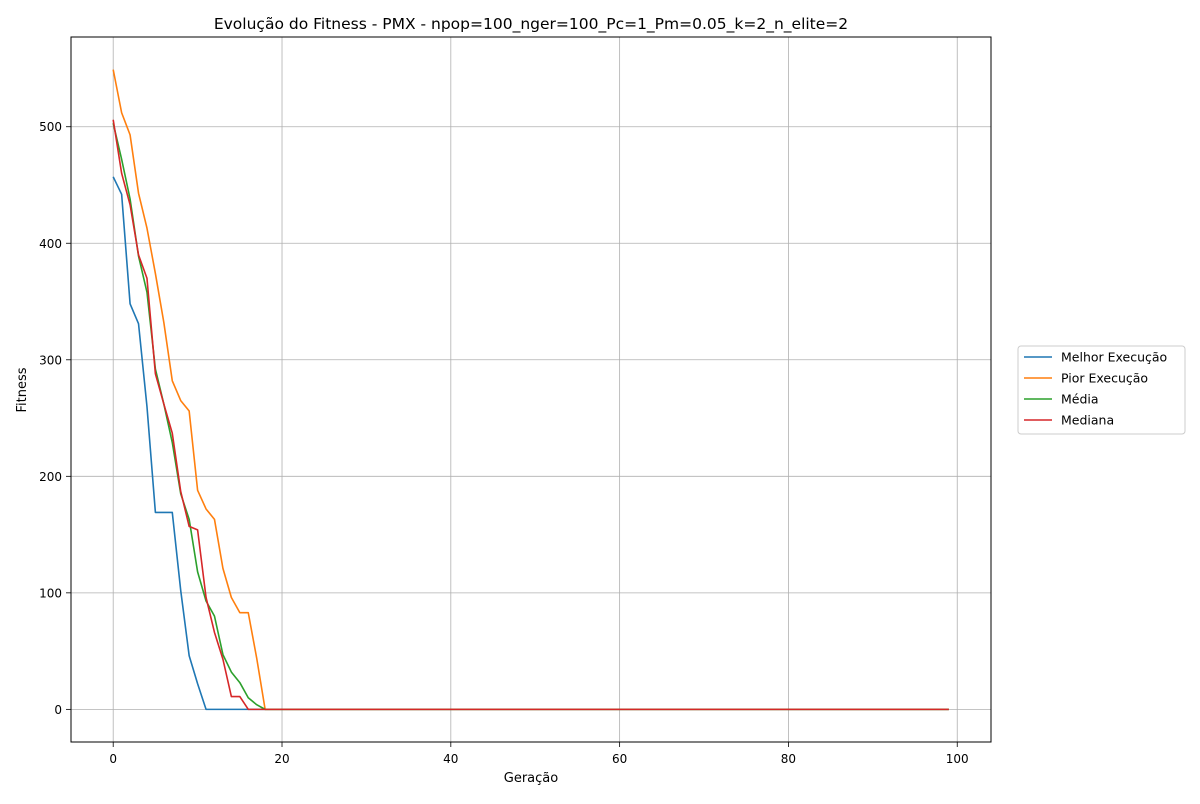 The width and height of the screenshot is (1200, 804). Describe the element at coordinates (55, 418) in the screenshot. I see `y-axis-ticks: 0 100 200 300 400 500` at that location.